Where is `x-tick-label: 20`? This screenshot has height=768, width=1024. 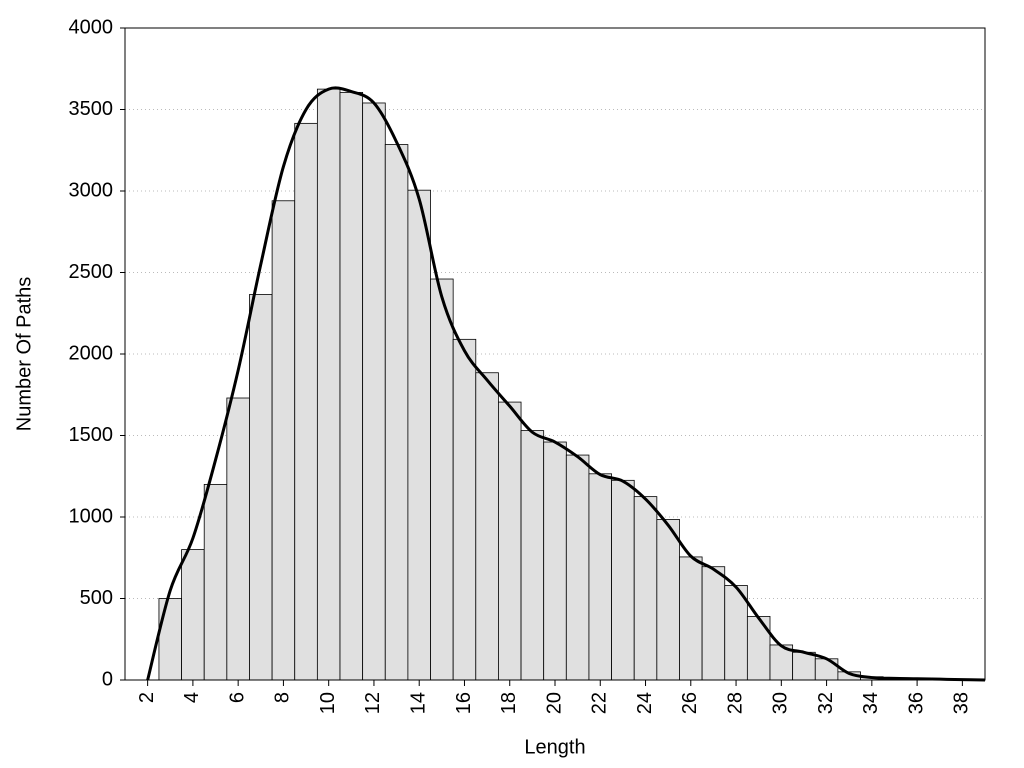 x-tick-label: 20 is located at coordinates (554, 703).